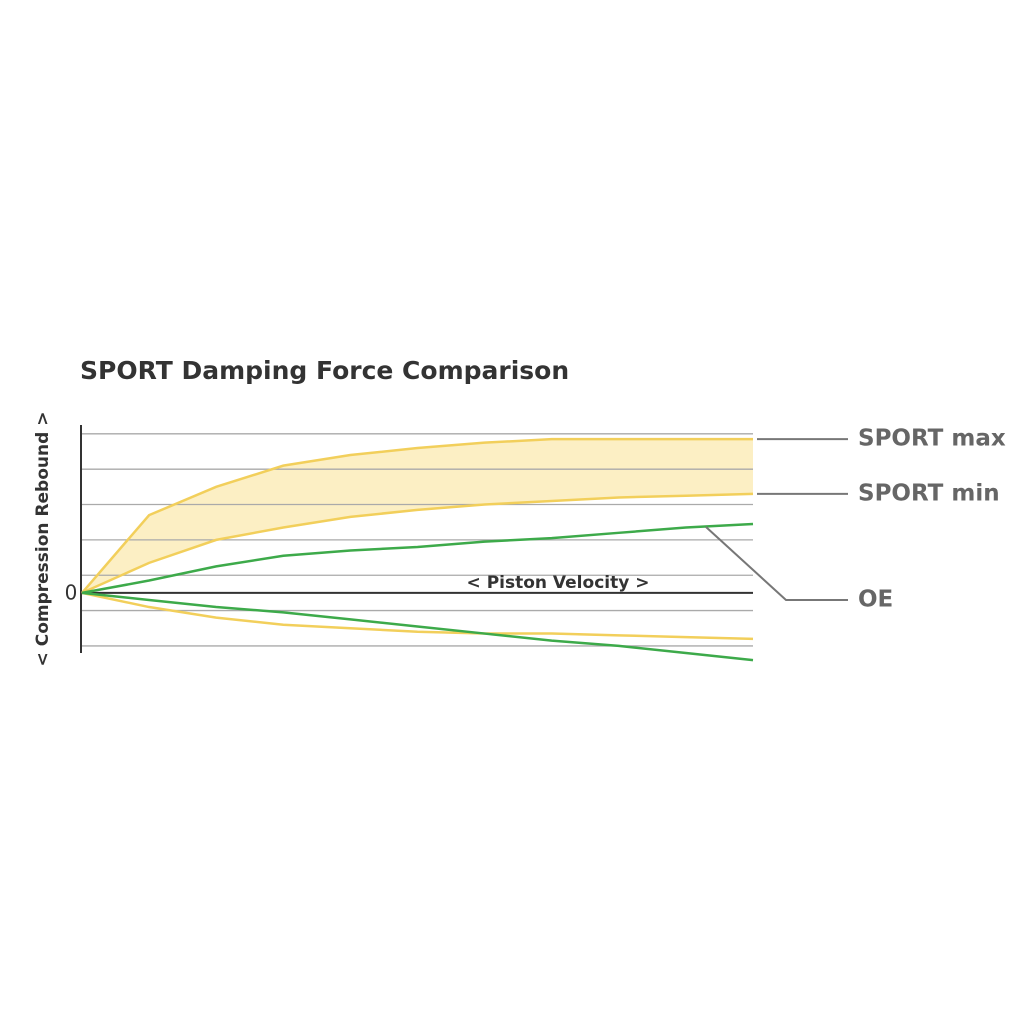 The height and width of the screenshot is (1028, 1024). I want to click on legend-label: OE, so click(875, 600).